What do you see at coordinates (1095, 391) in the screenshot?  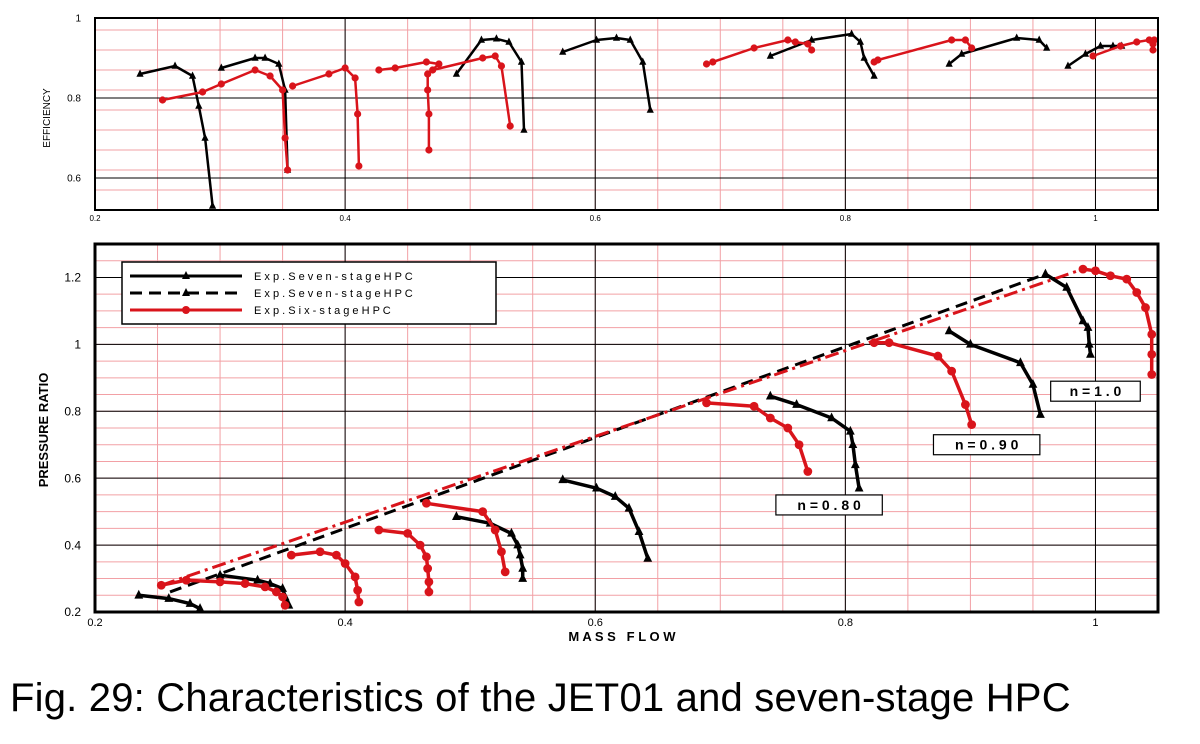 I see `speed-annotation-box` at bounding box center [1095, 391].